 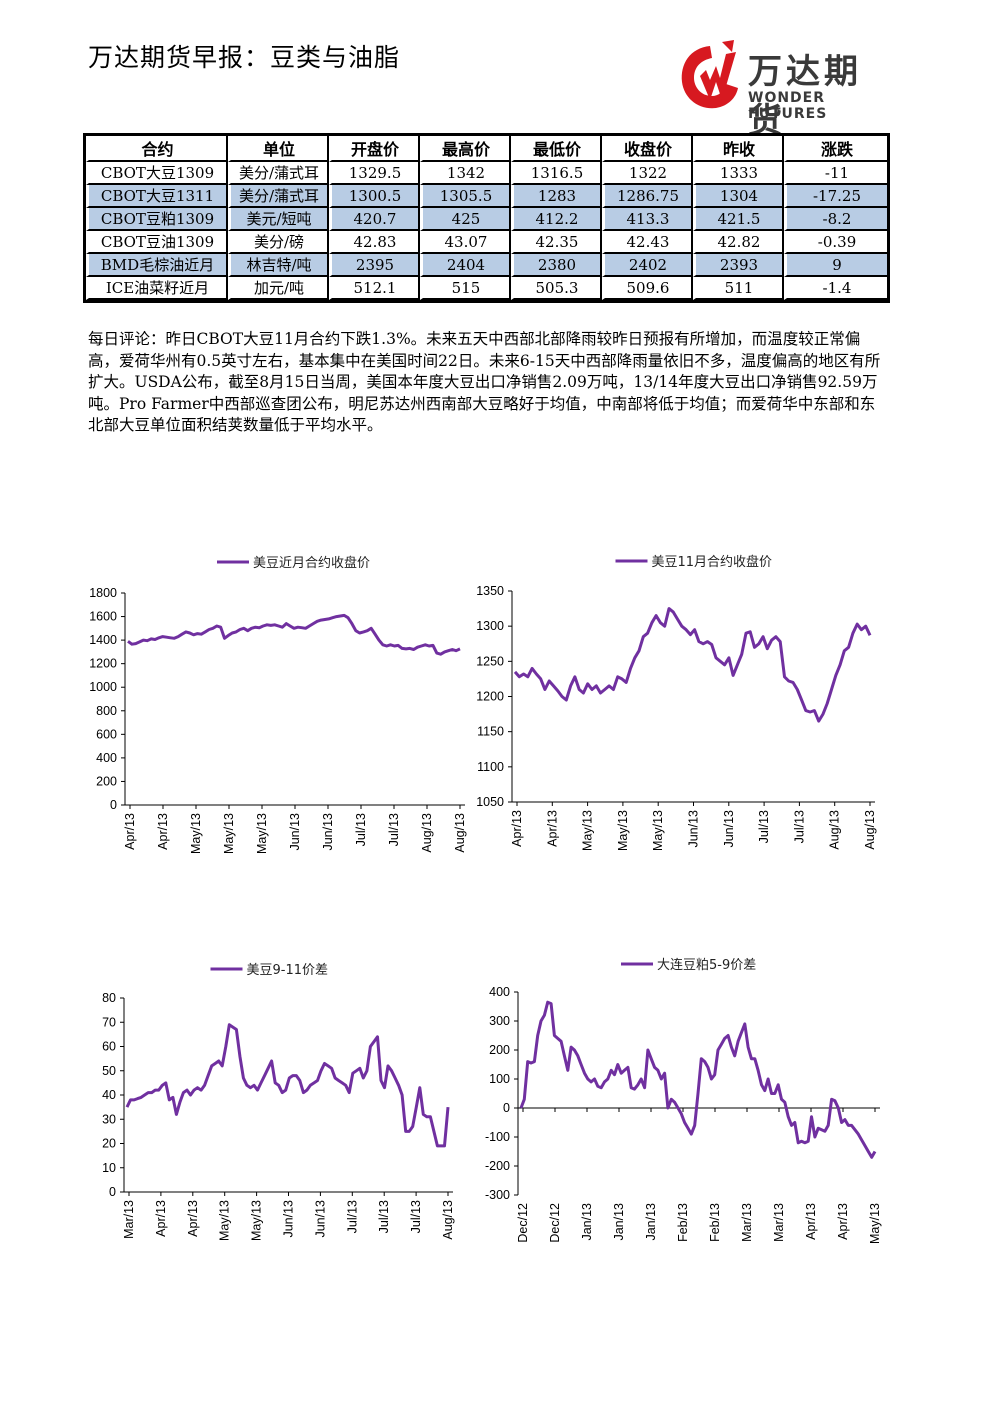 What do you see at coordinates (490, 732) in the screenshot?
I see `y-tick-label: 1150` at bounding box center [490, 732].